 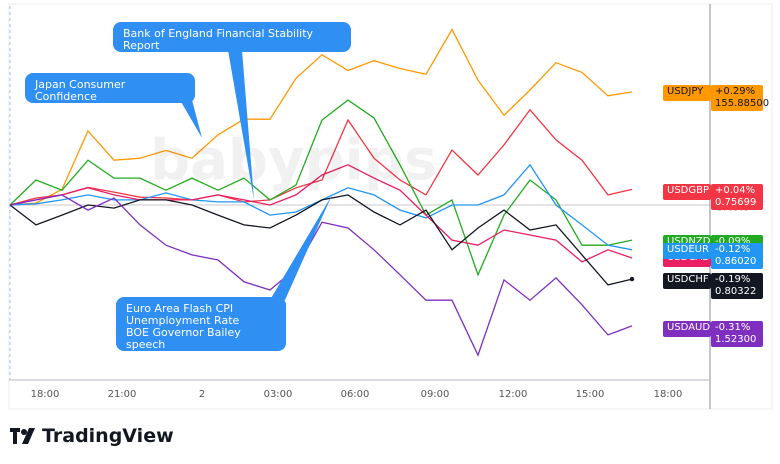 What do you see at coordinates (736, 202) in the screenshot?
I see `last-price: 0.75699` at bounding box center [736, 202].